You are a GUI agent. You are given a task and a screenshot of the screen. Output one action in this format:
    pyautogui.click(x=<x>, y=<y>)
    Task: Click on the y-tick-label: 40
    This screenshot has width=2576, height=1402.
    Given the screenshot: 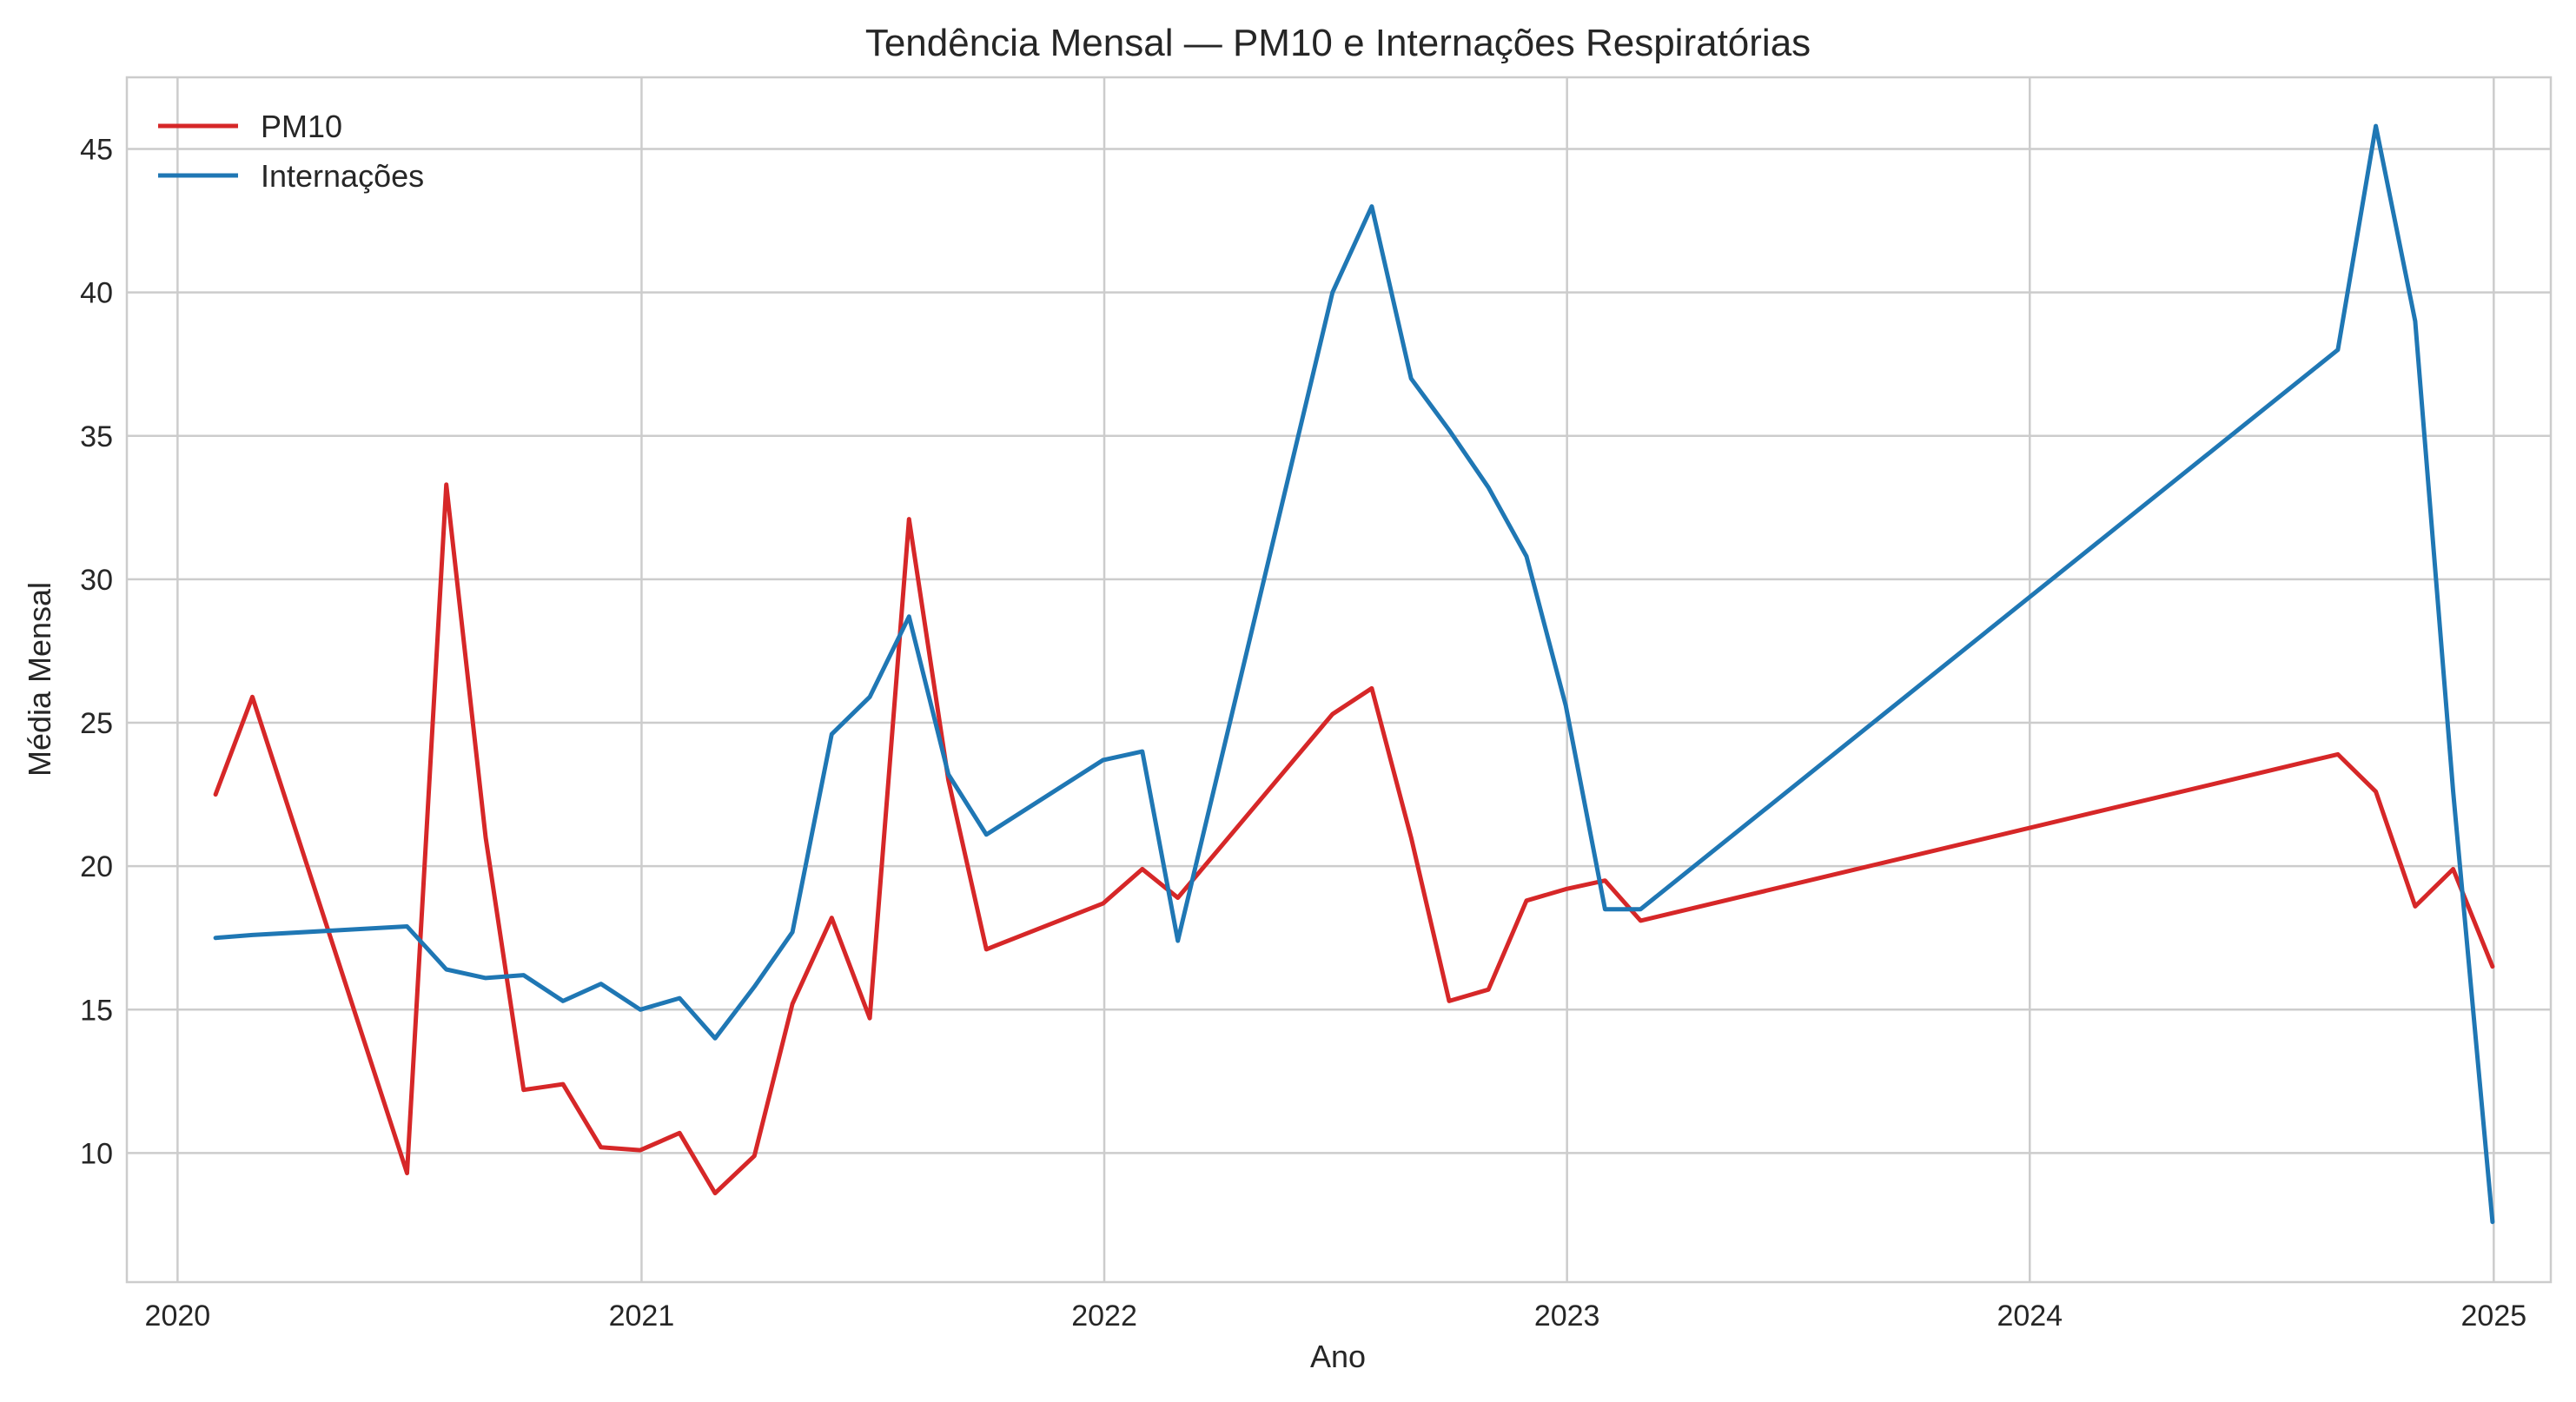 What is the action you would take?
    pyautogui.click(x=96, y=293)
    